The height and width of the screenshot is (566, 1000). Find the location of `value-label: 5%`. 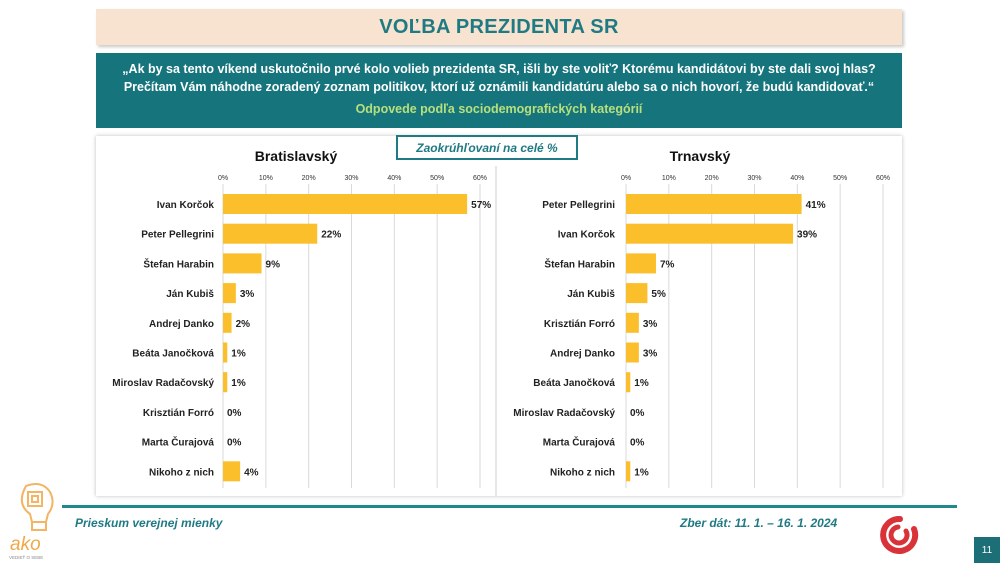

value-label: 5% is located at coordinates (658, 294).